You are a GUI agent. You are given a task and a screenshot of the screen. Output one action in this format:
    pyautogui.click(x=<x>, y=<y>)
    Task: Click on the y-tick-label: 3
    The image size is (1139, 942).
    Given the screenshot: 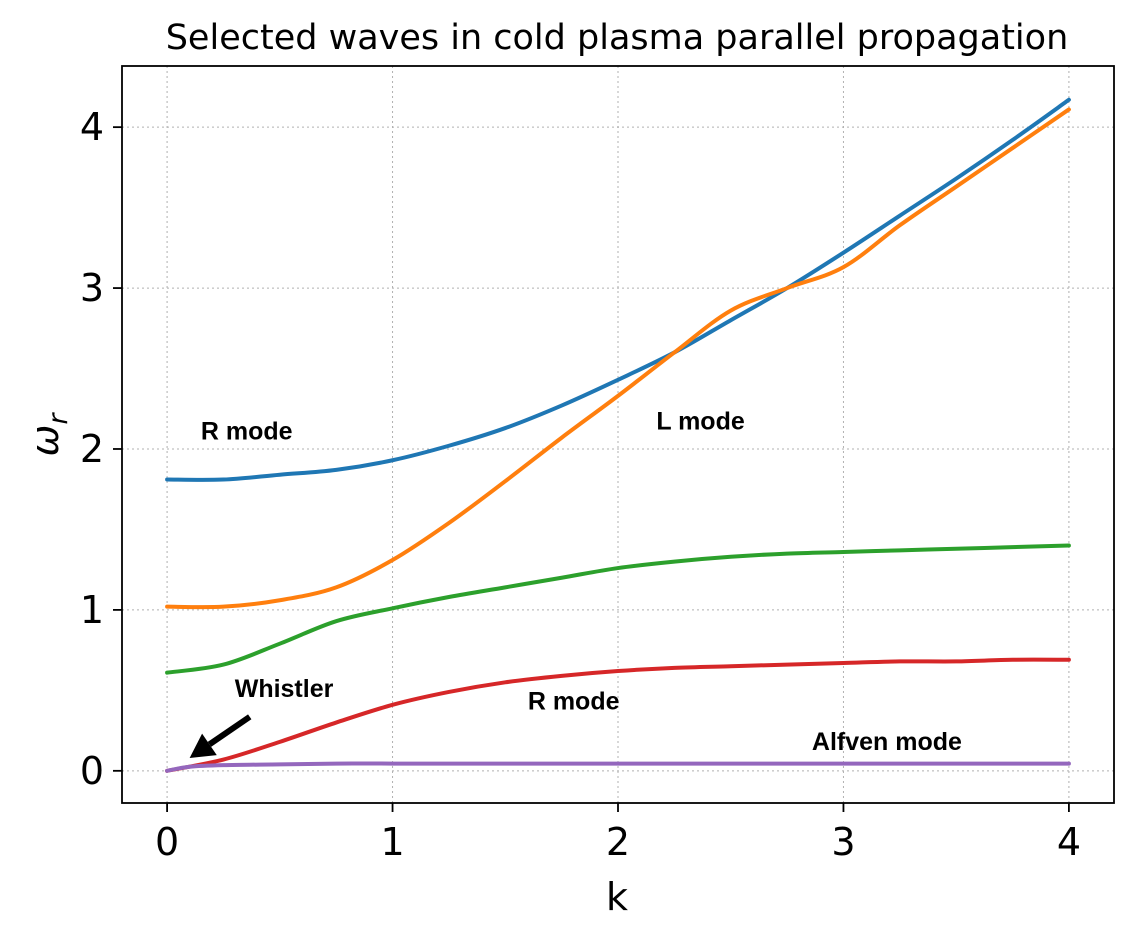 What is the action you would take?
    pyautogui.click(x=92, y=288)
    